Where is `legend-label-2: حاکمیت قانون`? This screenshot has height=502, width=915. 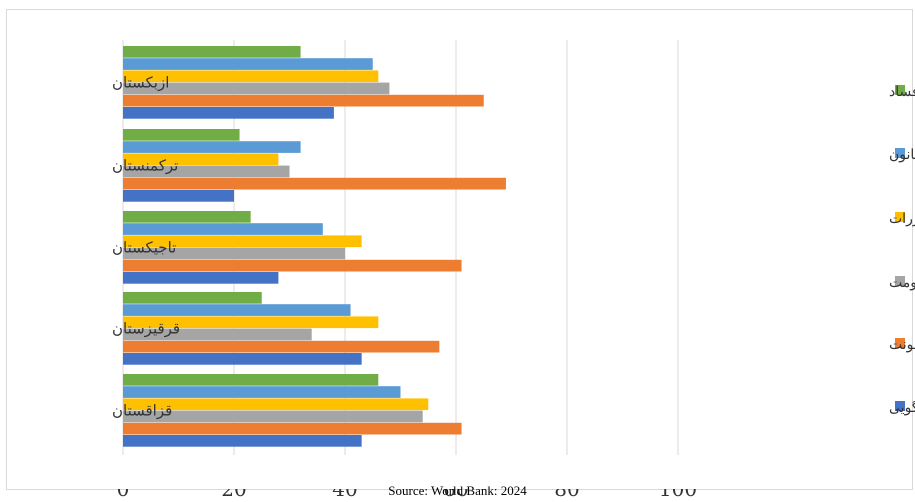 legend-label-2: حاکمیت قانون is located at coordinates (902, 155).